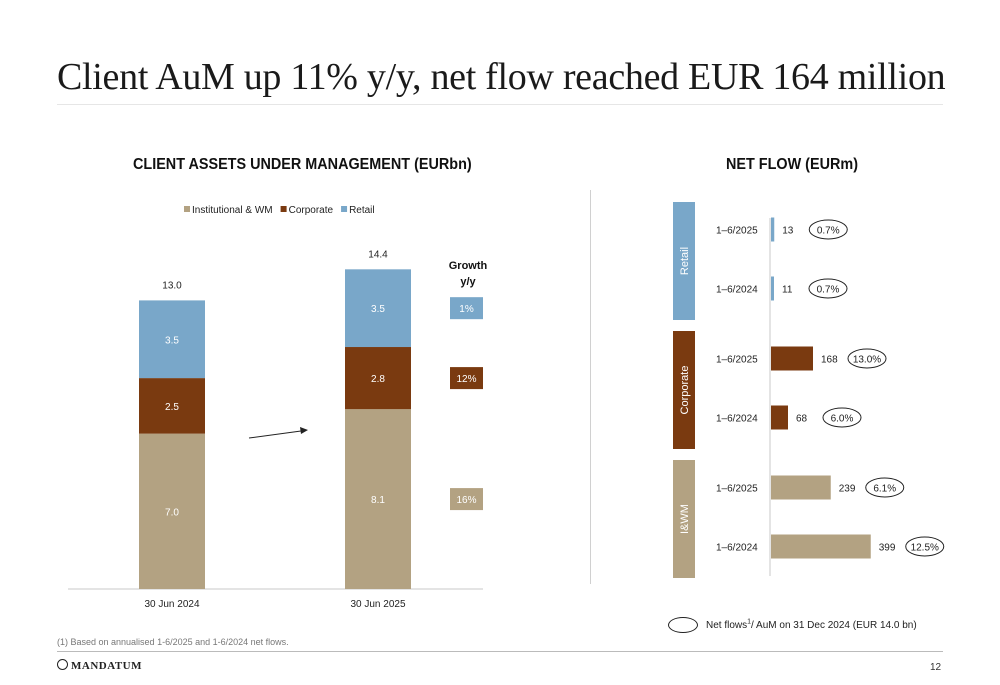 The width and height of the screenshot is (1000, 685). I want to click on total-label: 13.0, so click(172, 285).